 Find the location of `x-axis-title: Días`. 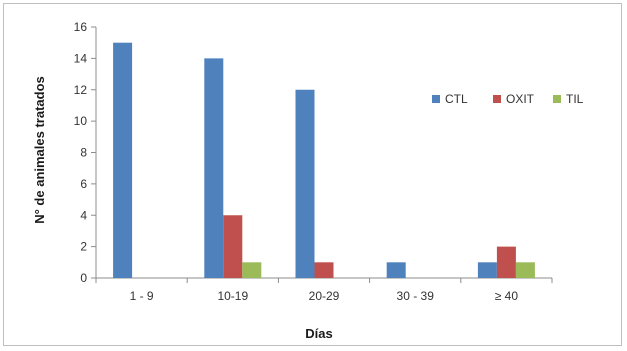

x-axis-title: Días is located at coordinates (318, 333).